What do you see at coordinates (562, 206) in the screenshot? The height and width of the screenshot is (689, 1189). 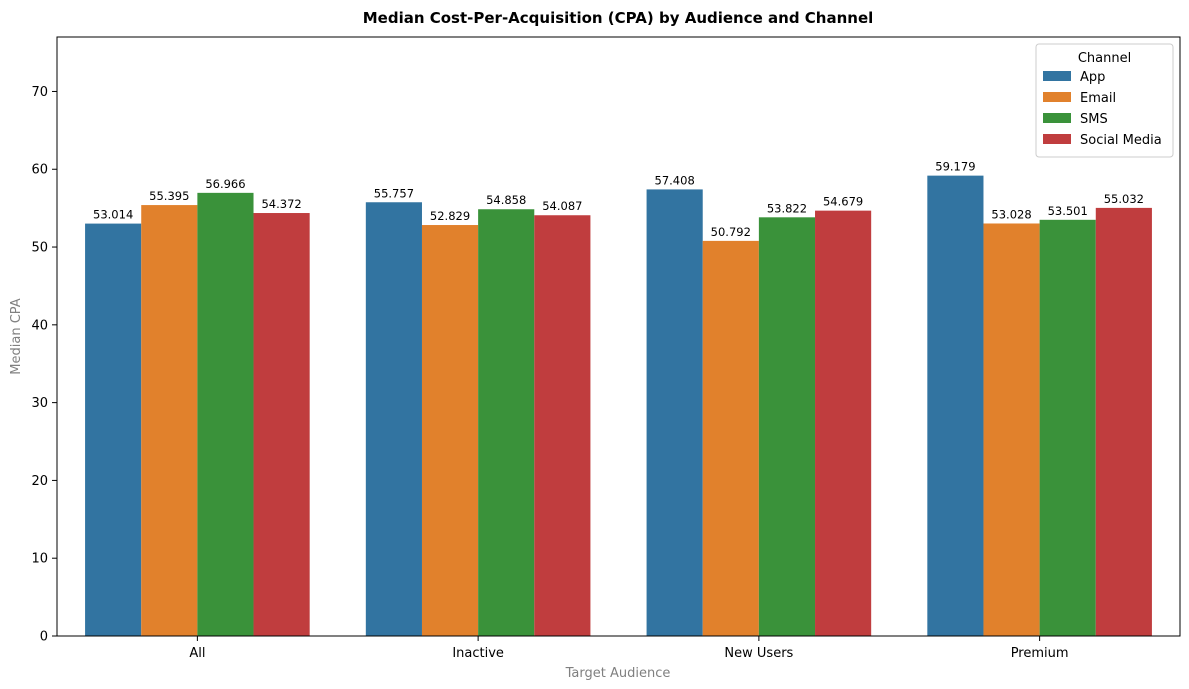 I see `bar-value-label: 54.087` at bounding box center [562, 206].